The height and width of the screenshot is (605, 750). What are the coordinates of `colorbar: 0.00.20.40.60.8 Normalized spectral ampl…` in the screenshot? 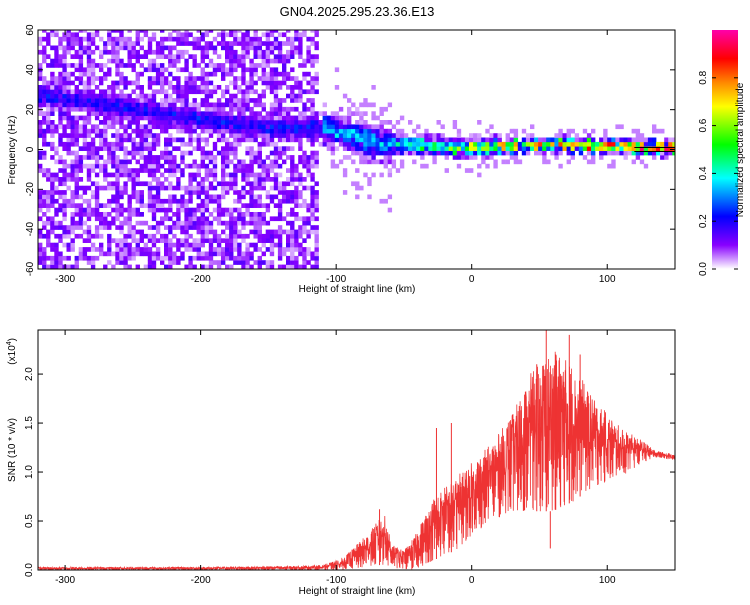 It's located at (722, 153).